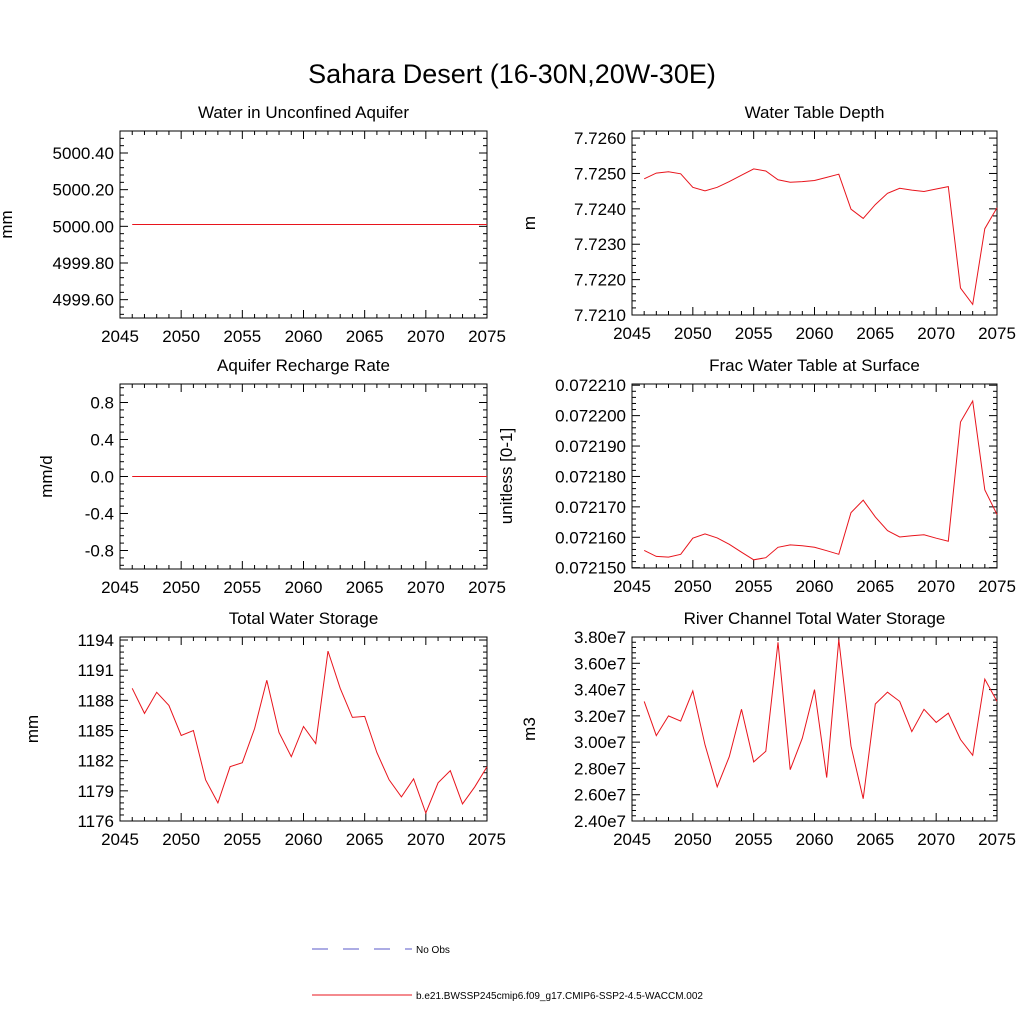 The height and width of the screenshot is (1024, 1024). Describe the element at coordinates (95, 821) in the screenshot. I see `y-tick-label: 1176` at that location.